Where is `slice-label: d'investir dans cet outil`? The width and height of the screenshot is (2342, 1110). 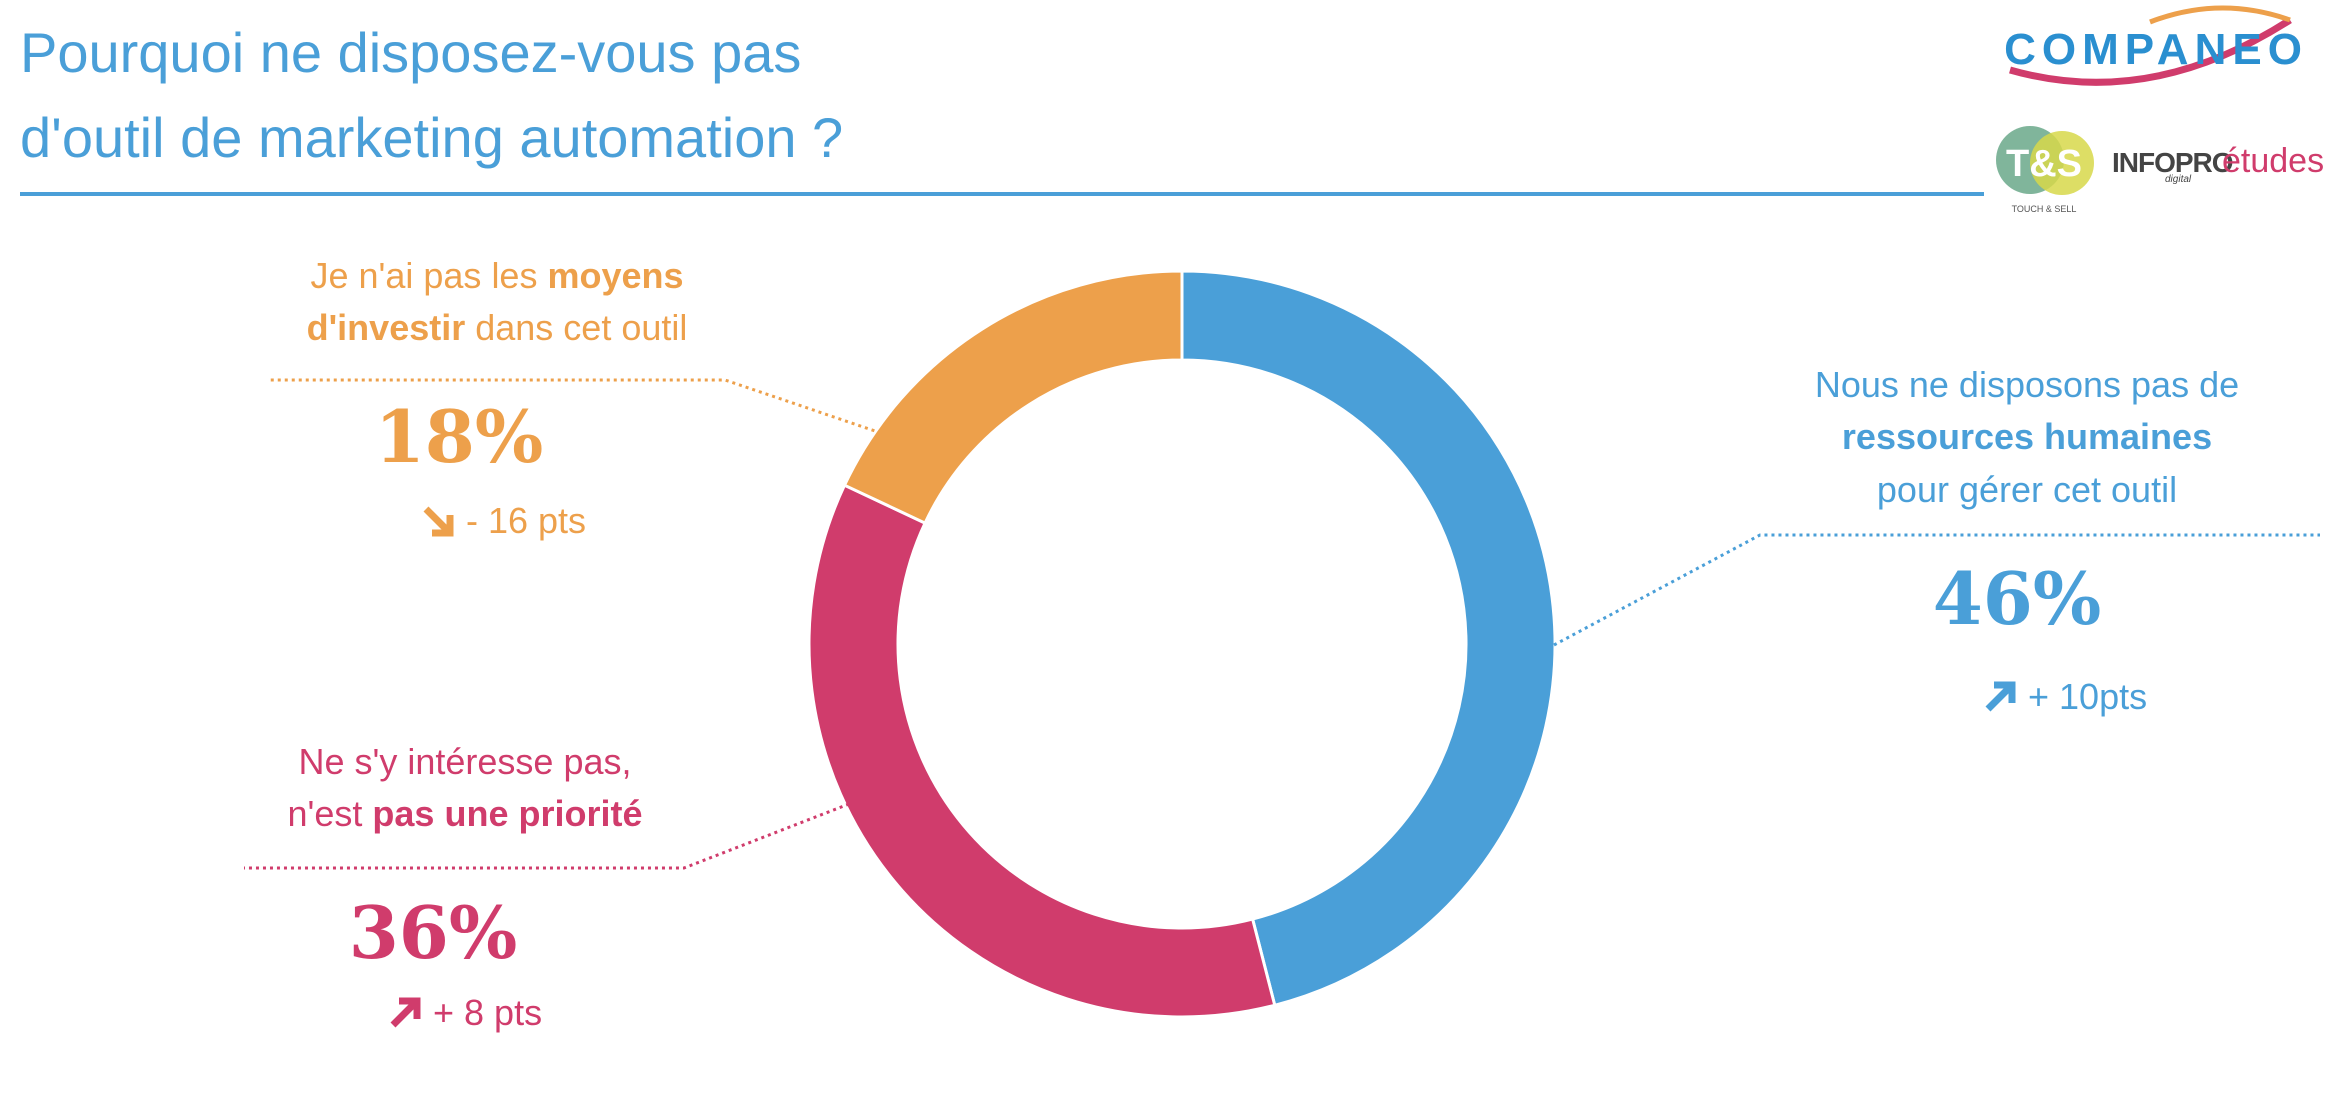
slice-label: d'investir dans cet outil is located at coordinates (497, 327).